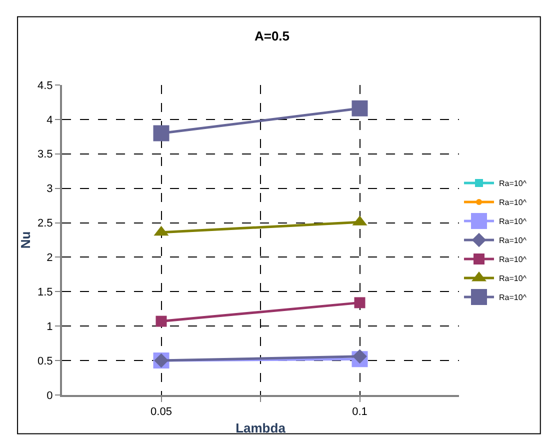  What do you see at coordinates (360, 412) in the screenshot?
I see `x-tick-label: 0.1` at bounding box center [360, 412].